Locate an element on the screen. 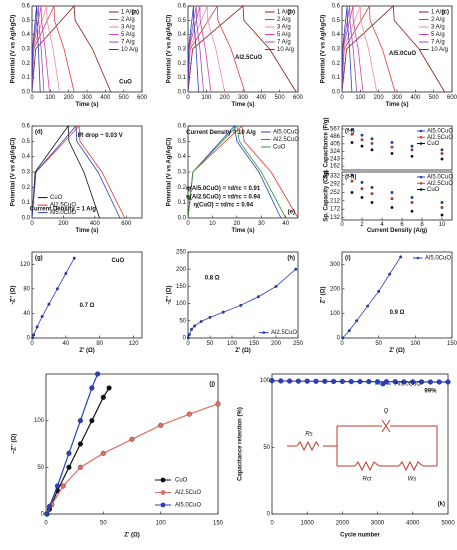  legend-label: 10 A/g is located at coordinates (285, 50).